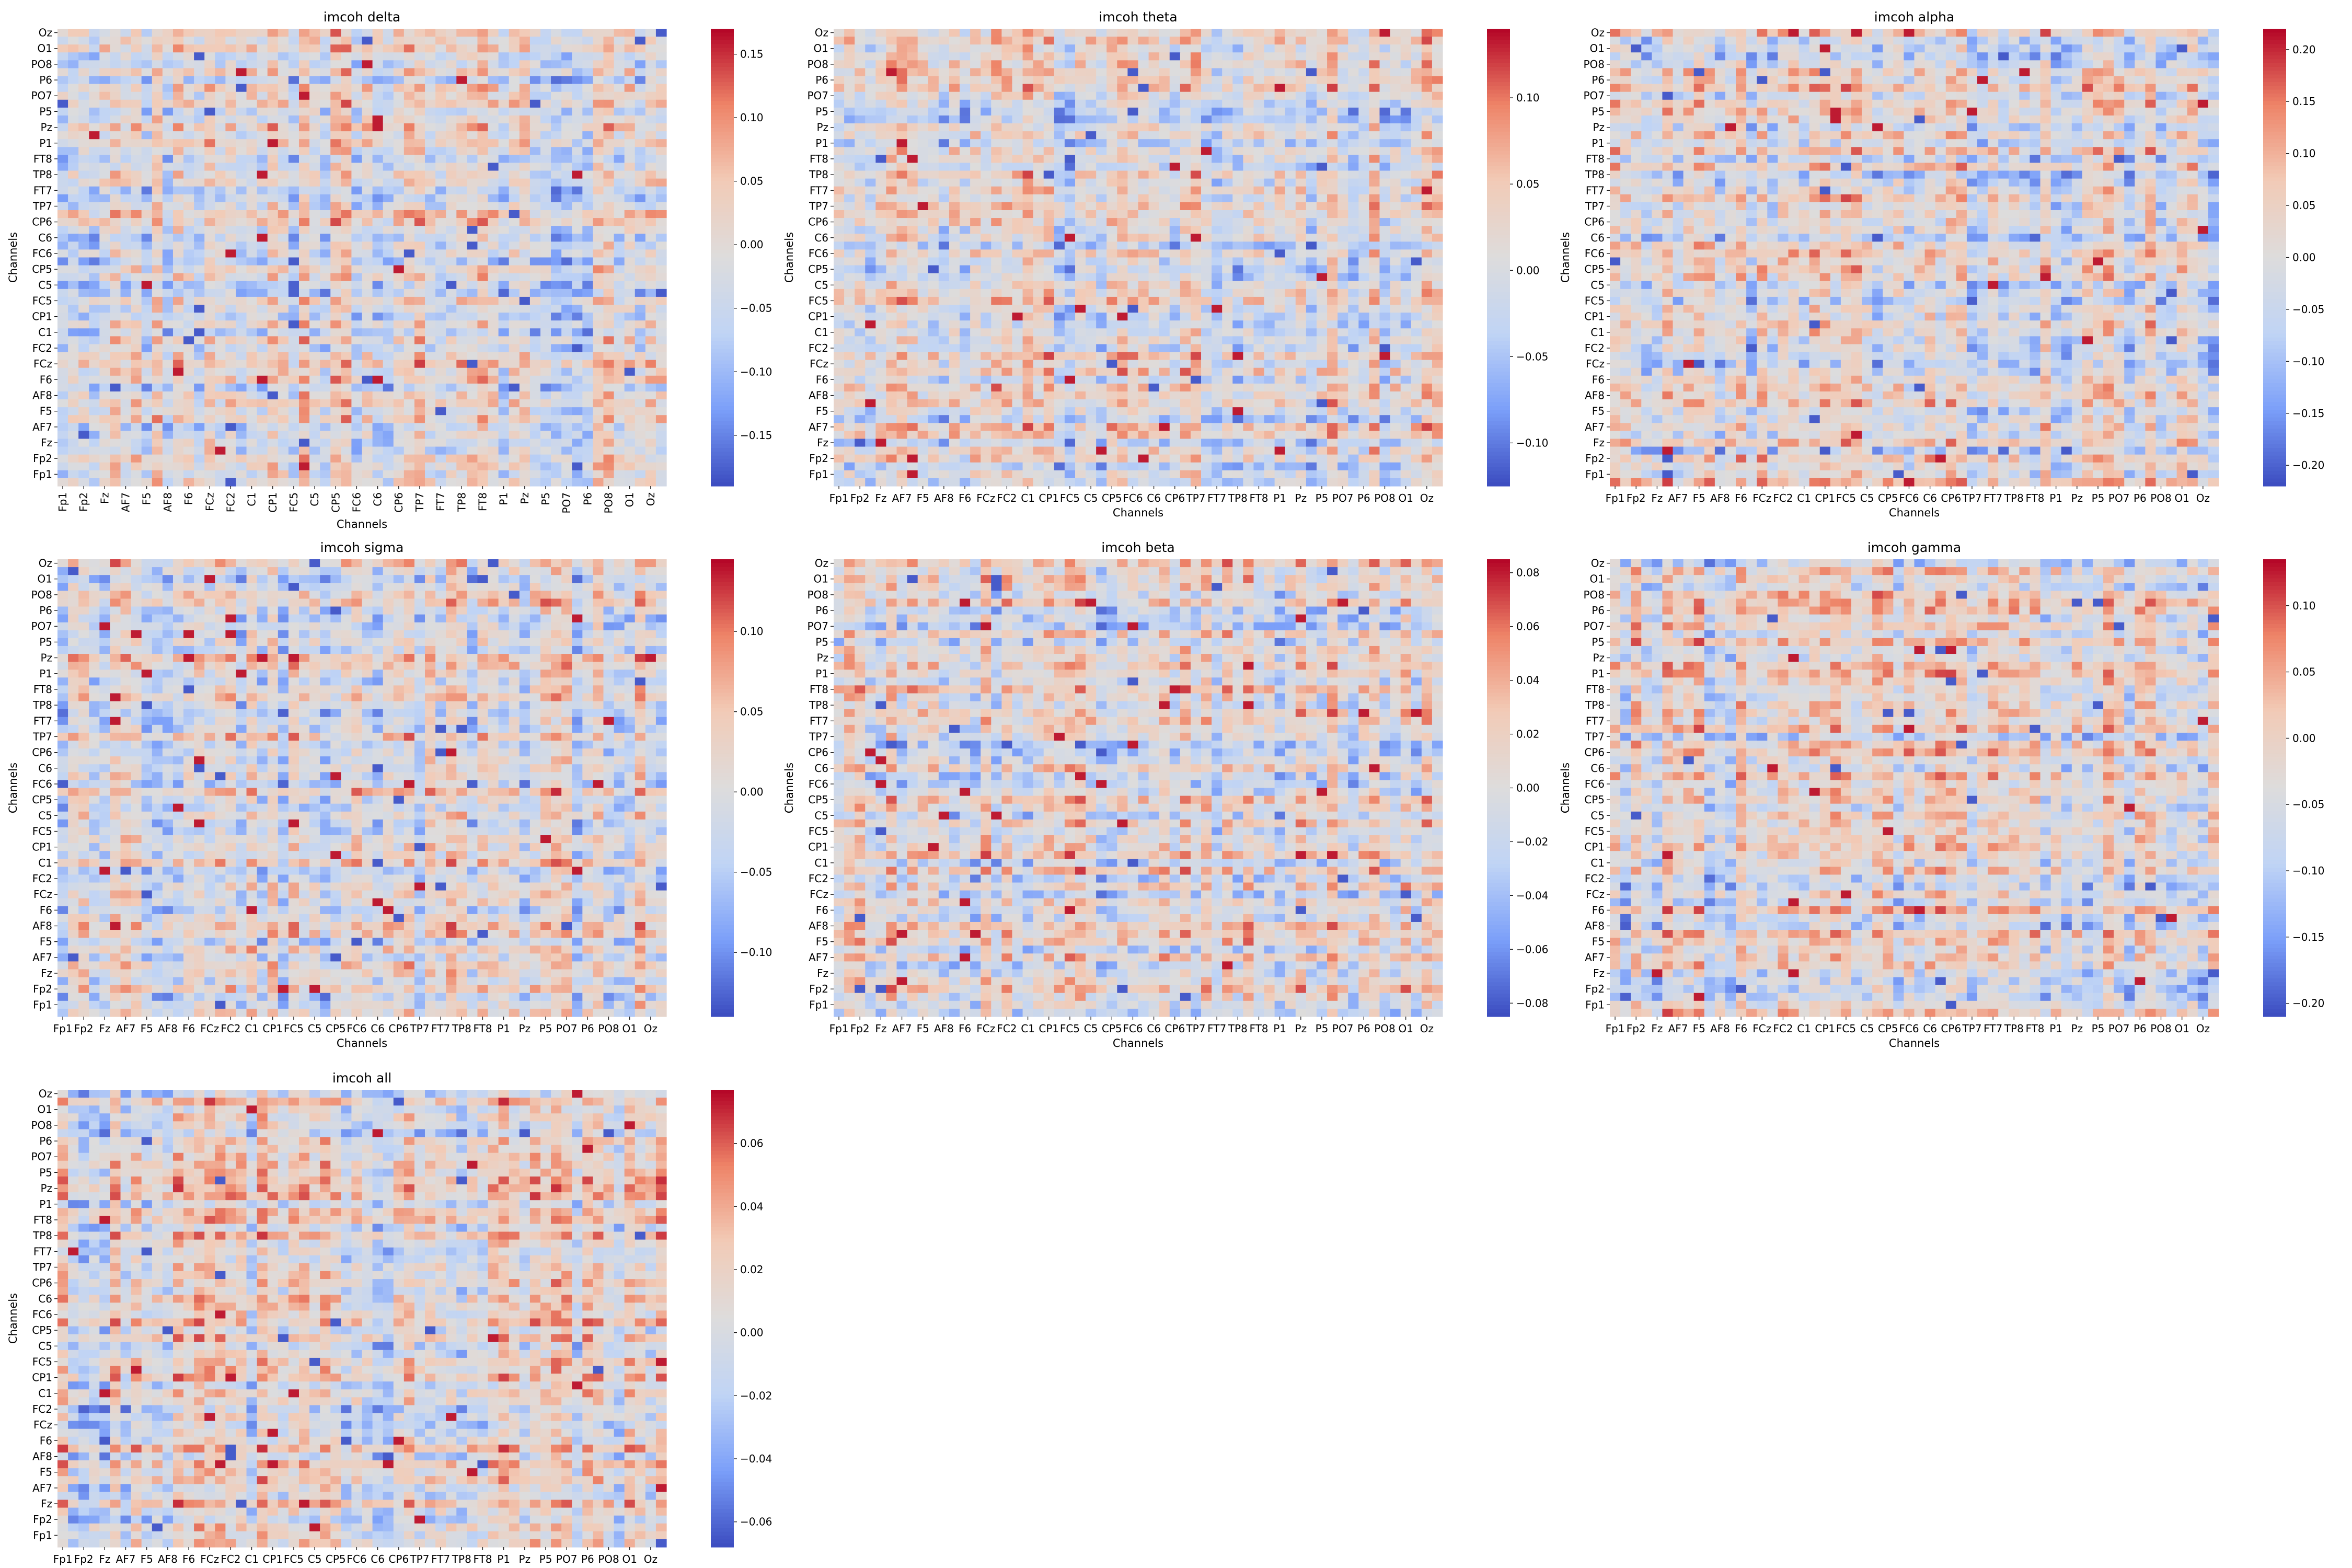 The height and width of the screenshot is (1568, 2352). Describe the element at coordinates (42, 316) in the screenshot. I see `y-tick-label: CP1` at that location.